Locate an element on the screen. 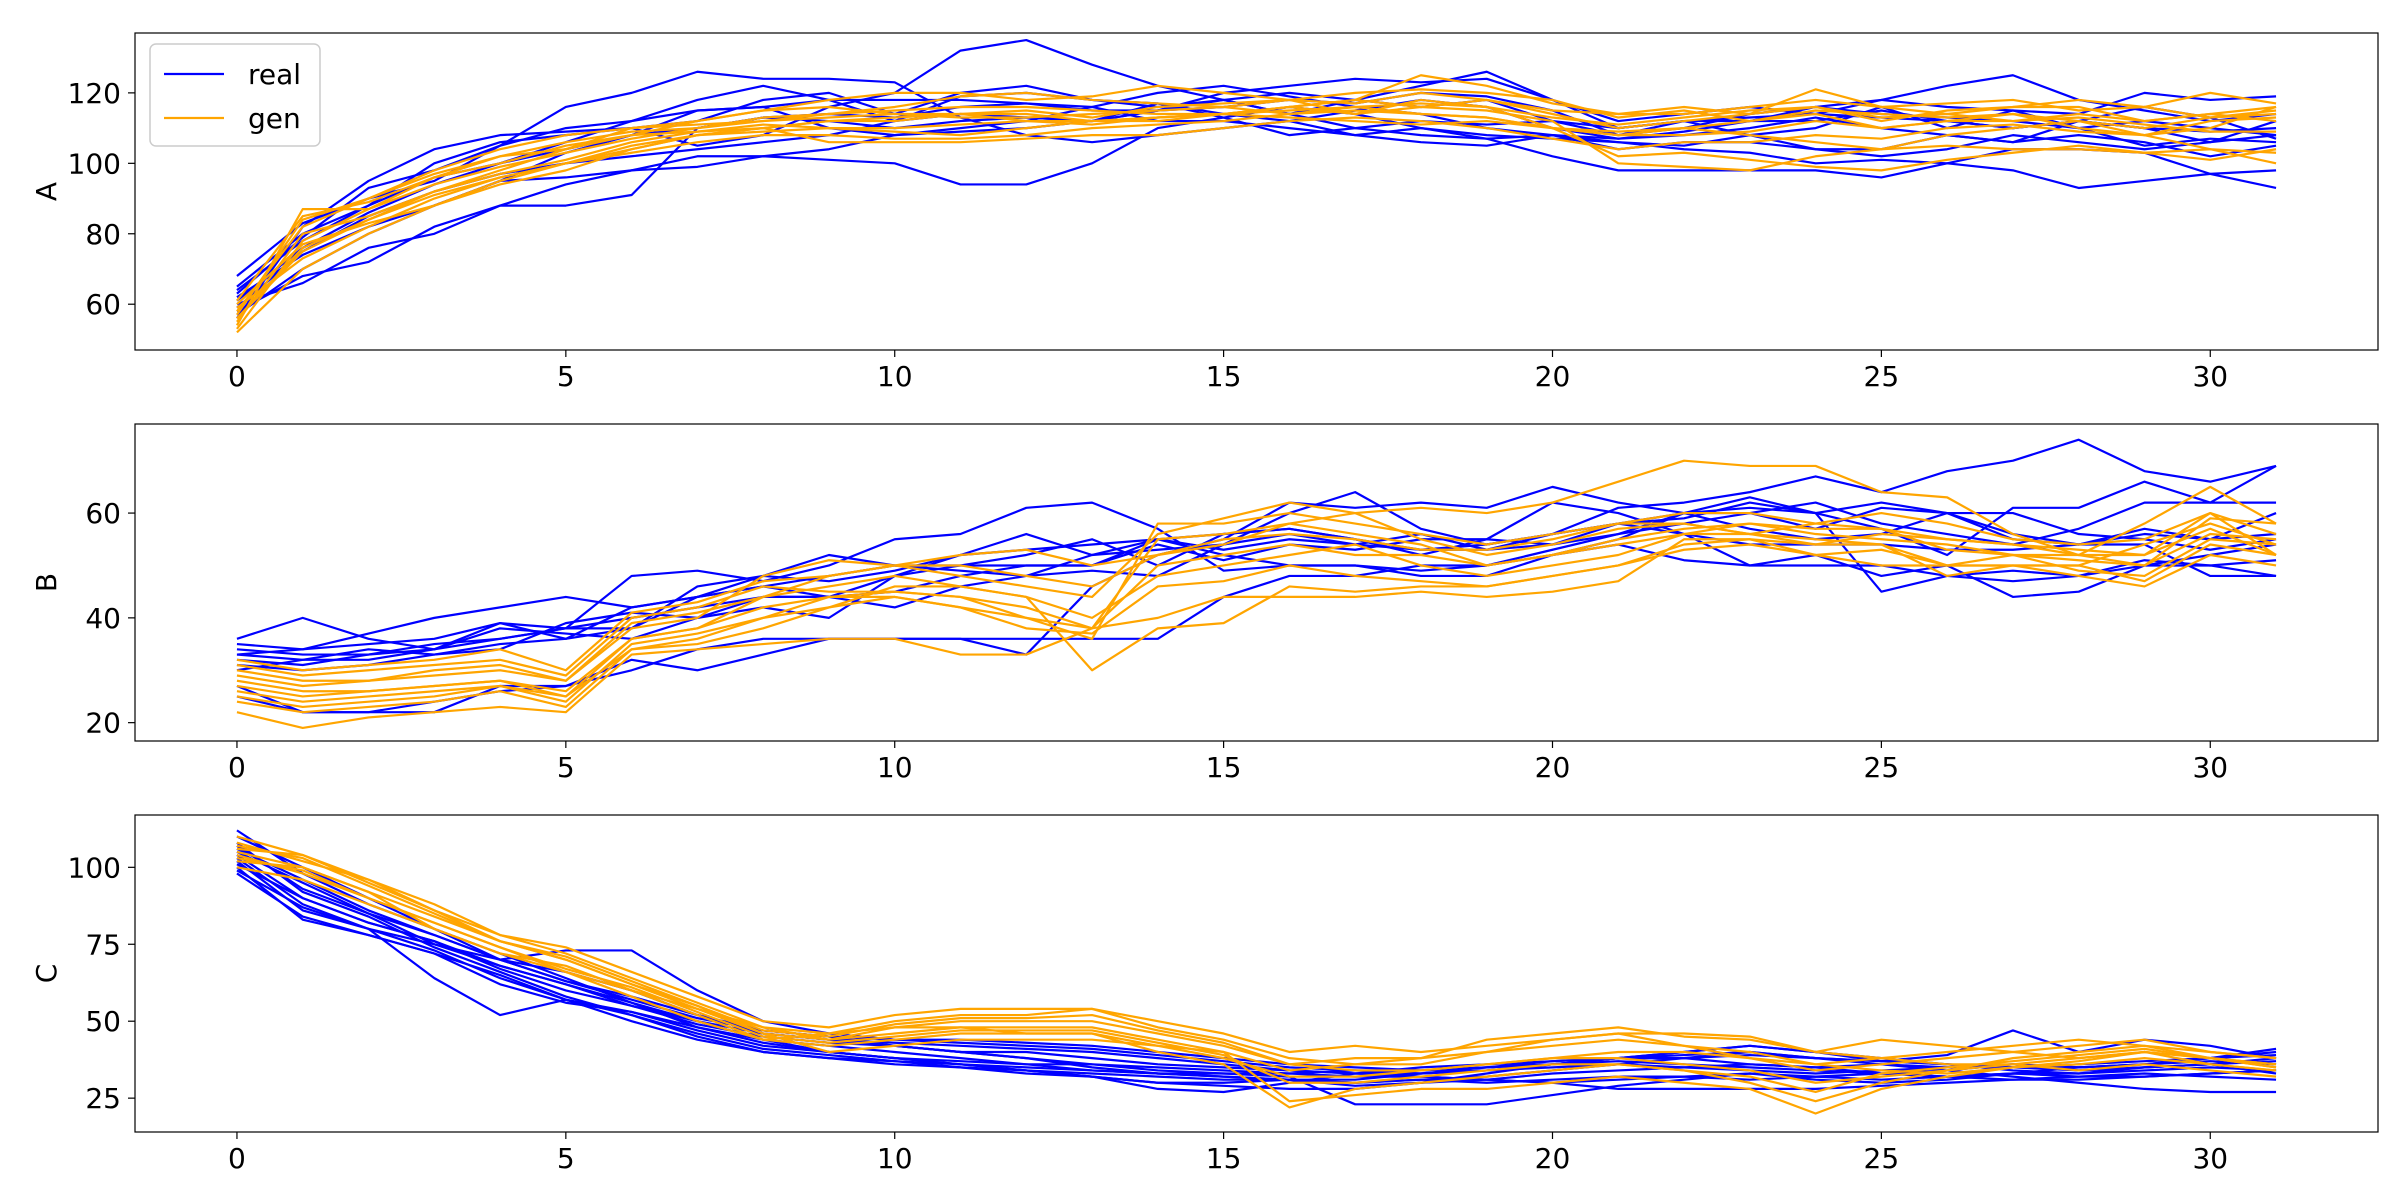 The image size is (2400, 1200). y-tick-label: 25 is located at coordinates (103, 1098).